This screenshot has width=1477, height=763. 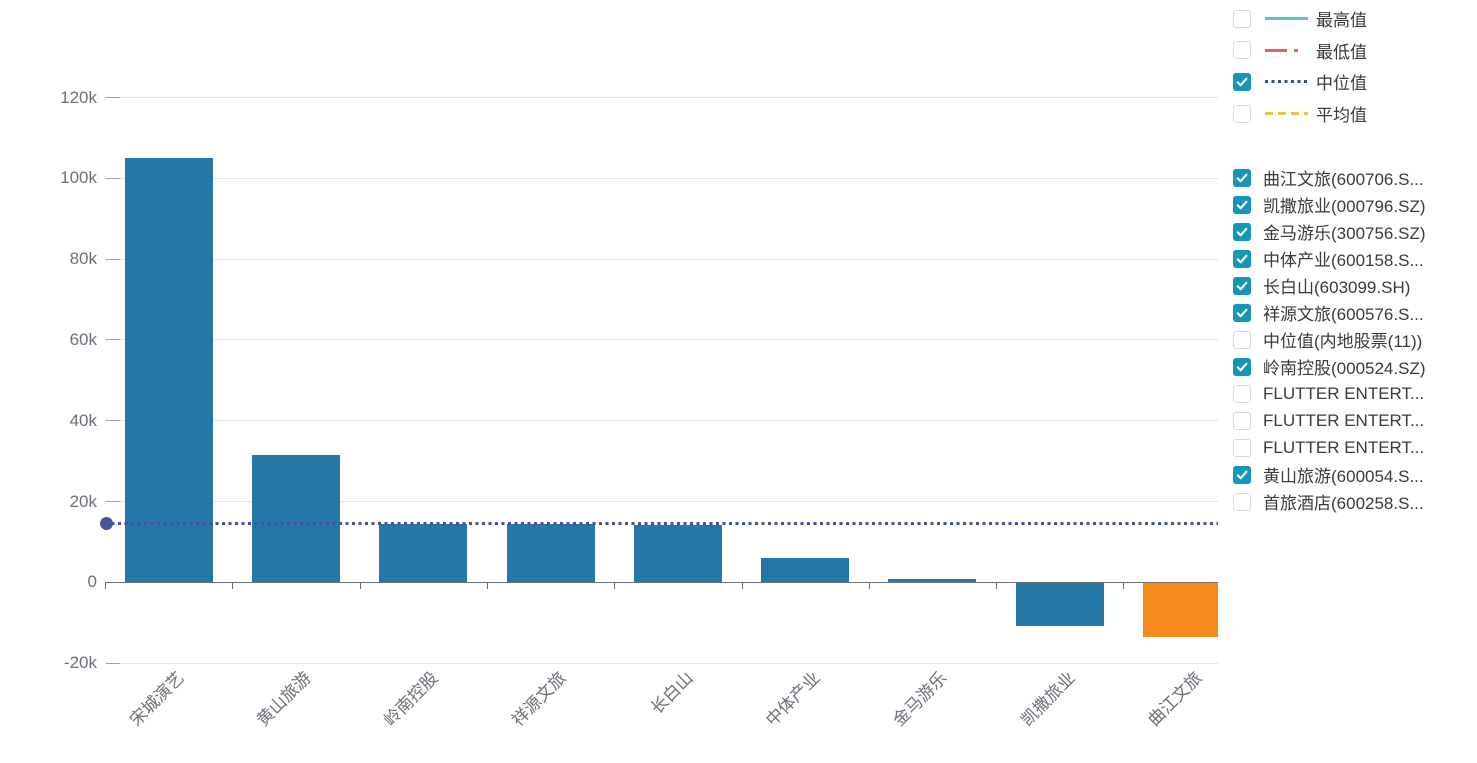 I want to click on y-axis-tick-label: 120k, so click(x=78, y=97).